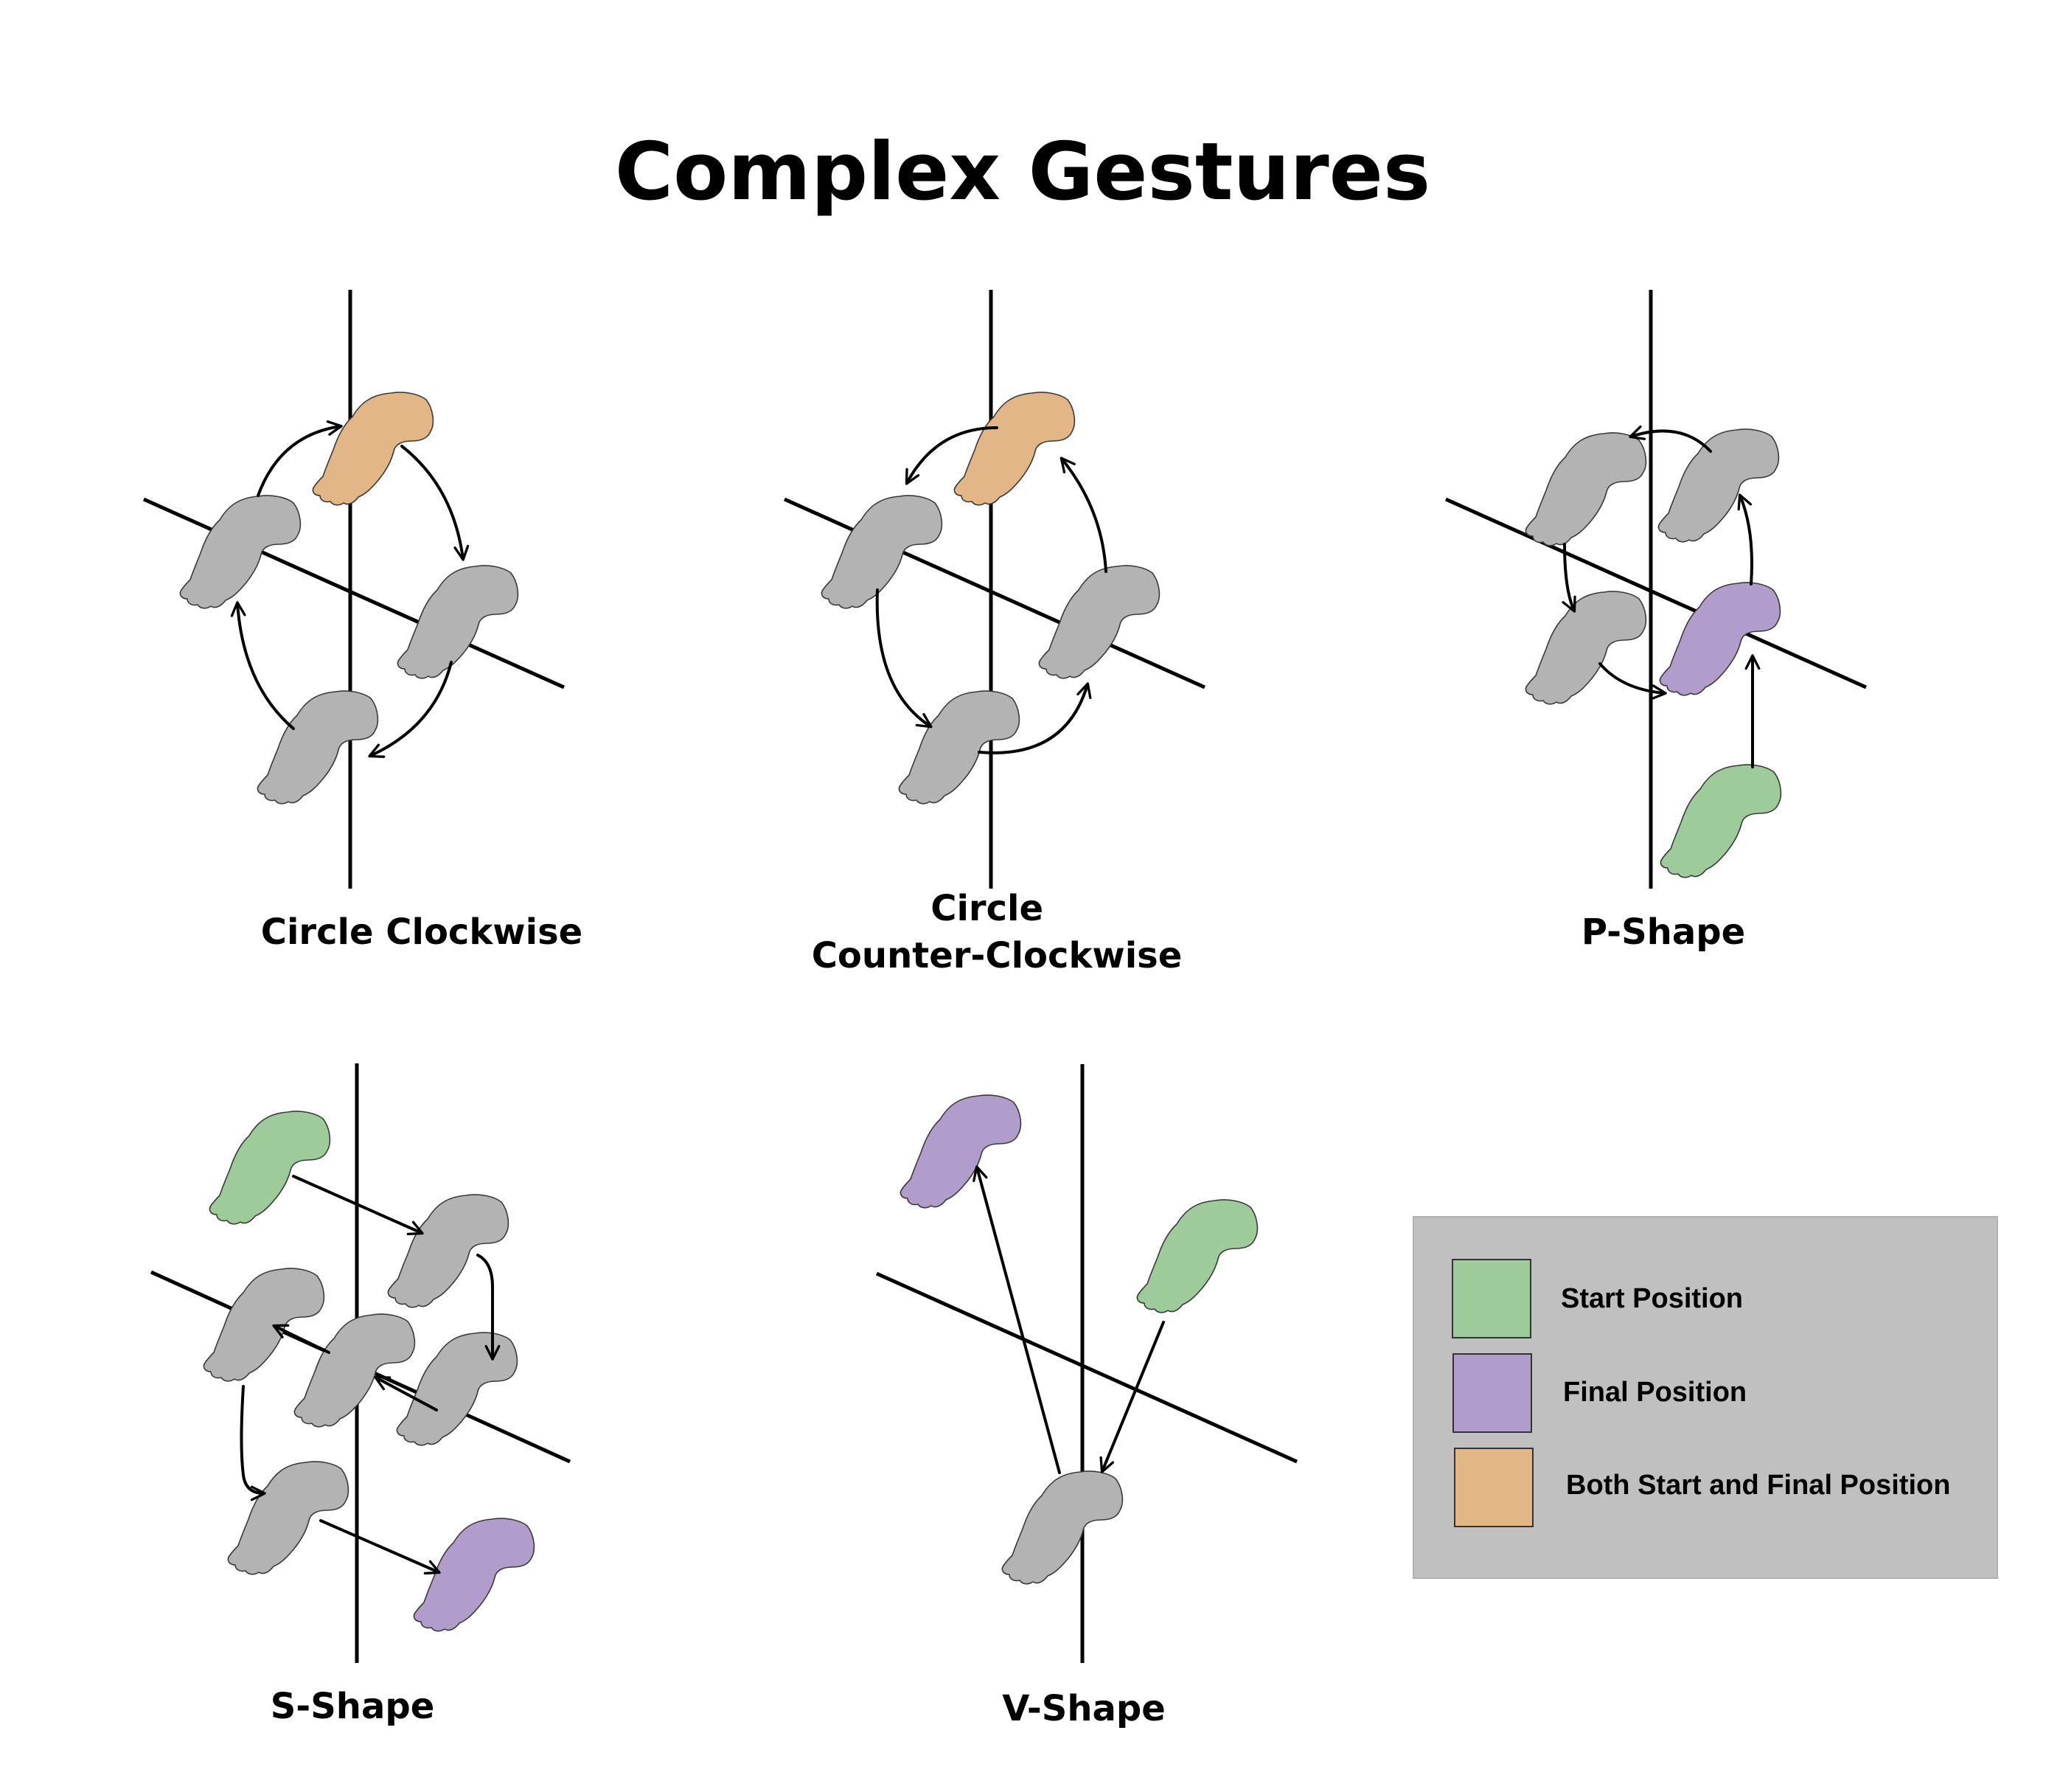 Image resolution: width=2046 pixels, height=1792 pixels. I want to click on panel-p-shape: P-Shape, so click(1656, 622).